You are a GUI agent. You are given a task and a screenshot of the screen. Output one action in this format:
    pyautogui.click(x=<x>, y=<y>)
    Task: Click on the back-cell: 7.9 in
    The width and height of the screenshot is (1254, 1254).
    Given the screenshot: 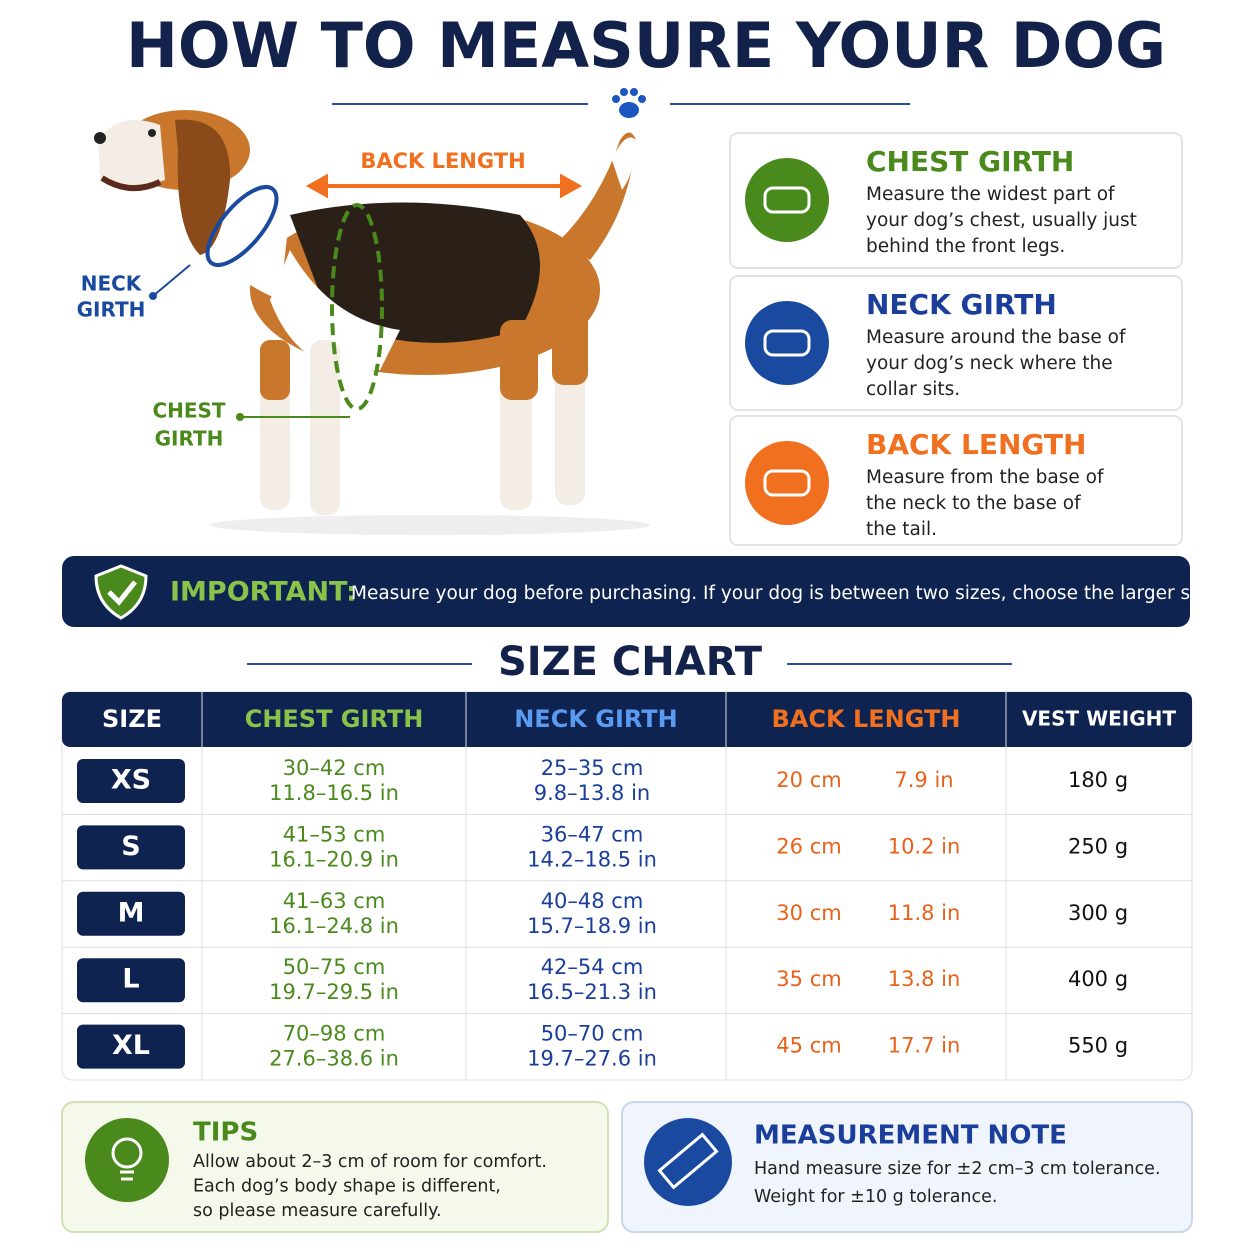 What is the action you would take?
    pyautogui.click(x=923, y=780)
    